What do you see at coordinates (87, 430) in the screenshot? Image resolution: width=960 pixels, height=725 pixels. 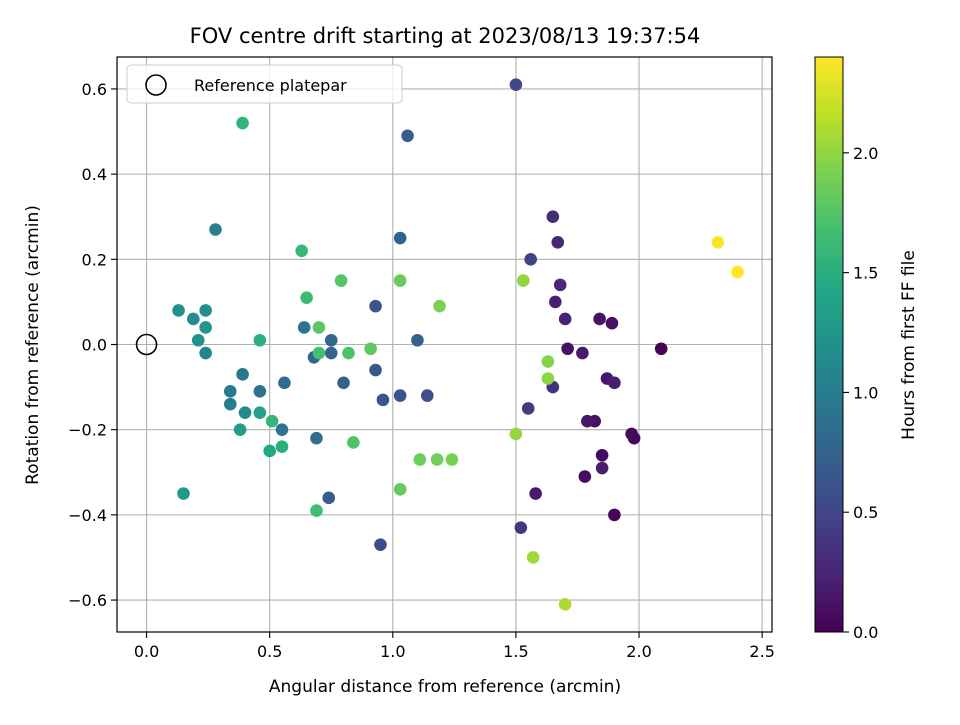 I see `y-tick-label: −0.2` at bounding box center [87, 430].